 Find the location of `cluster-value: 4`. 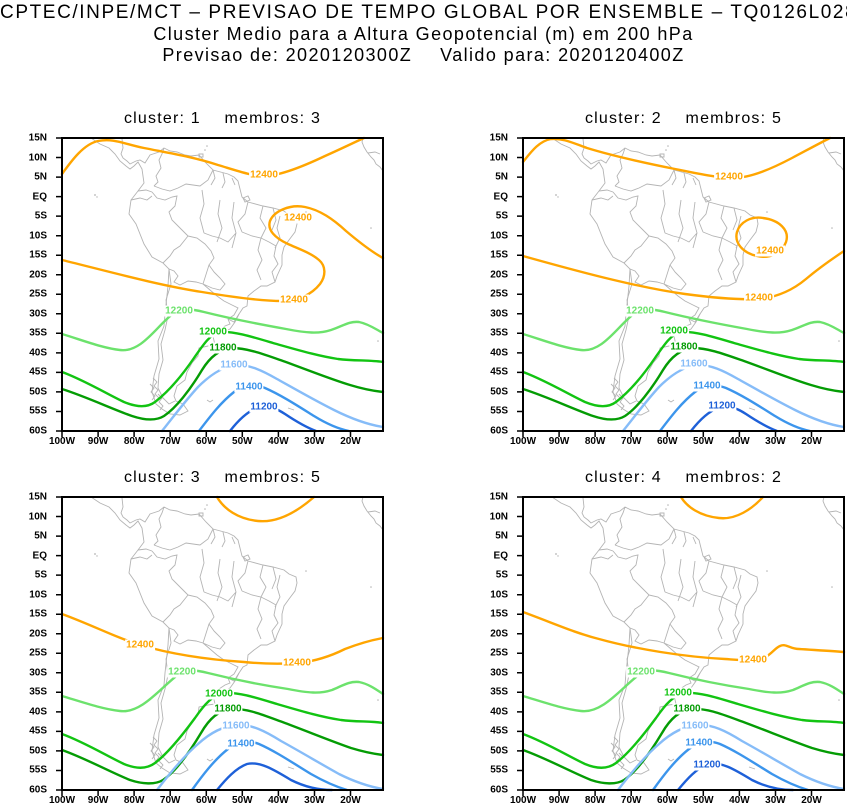

cluster-value: 4 is located at coordinates (656, 477).